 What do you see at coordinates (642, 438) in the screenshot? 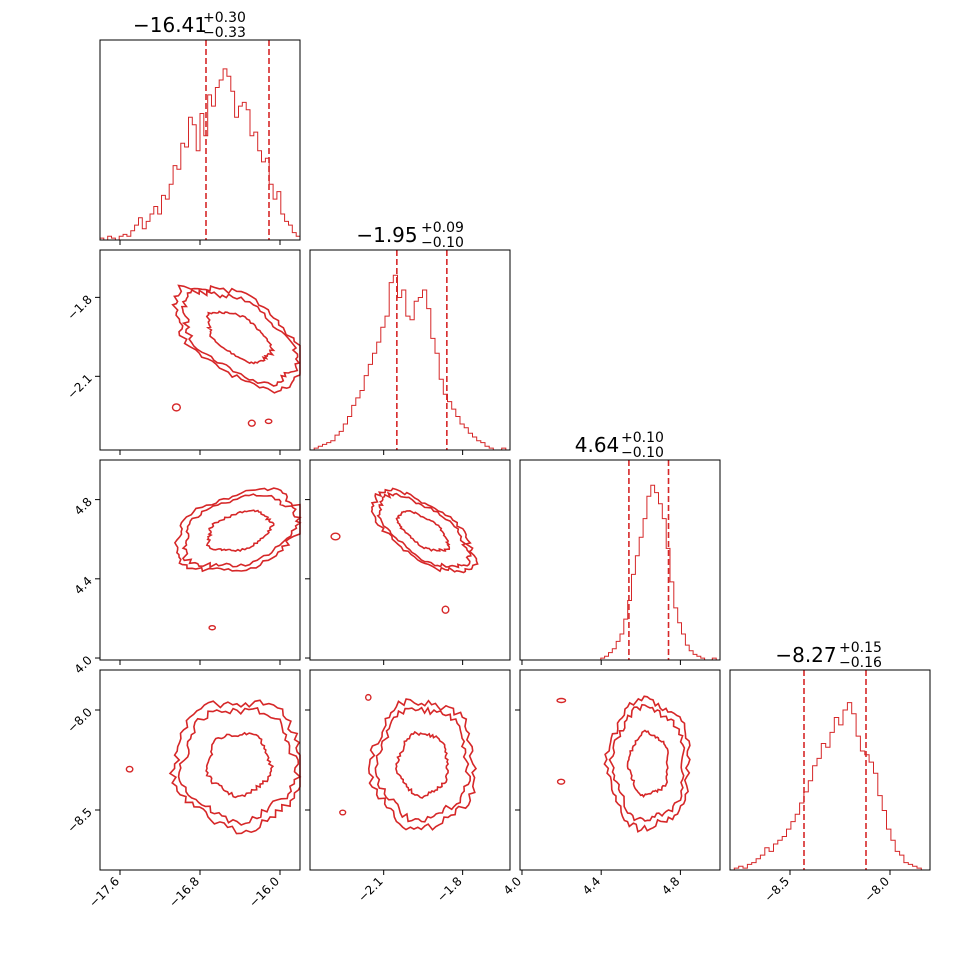
I see `title-3-sup: +0.10` at bounding box center [642, 438].